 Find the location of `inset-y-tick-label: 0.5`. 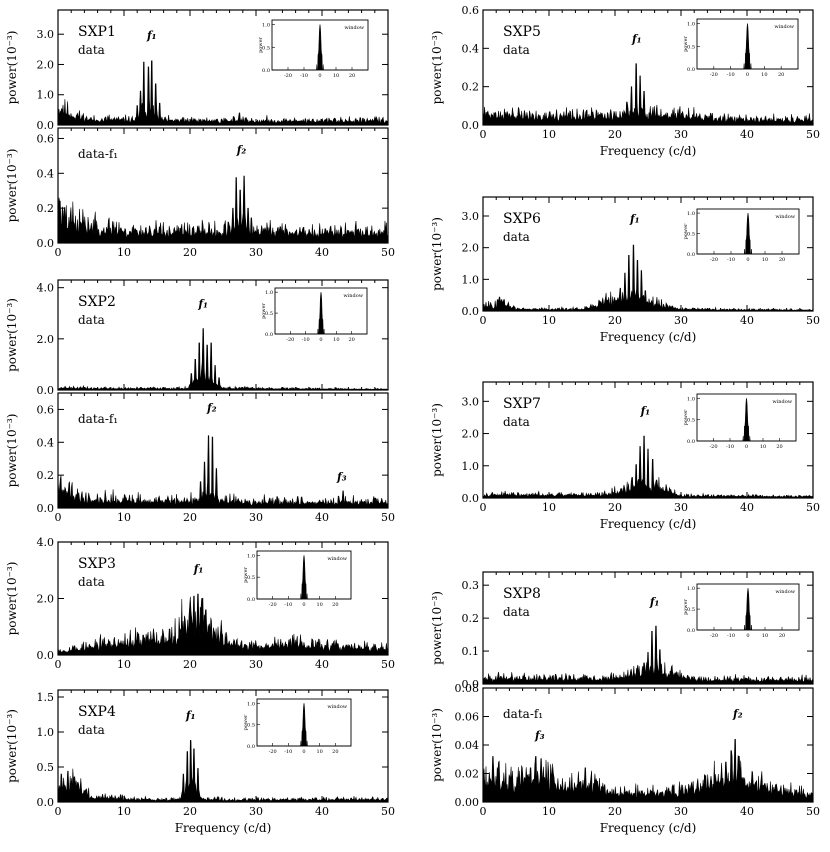

inset-y-tick-label: 0.5 is located at coordinates (266, 48).